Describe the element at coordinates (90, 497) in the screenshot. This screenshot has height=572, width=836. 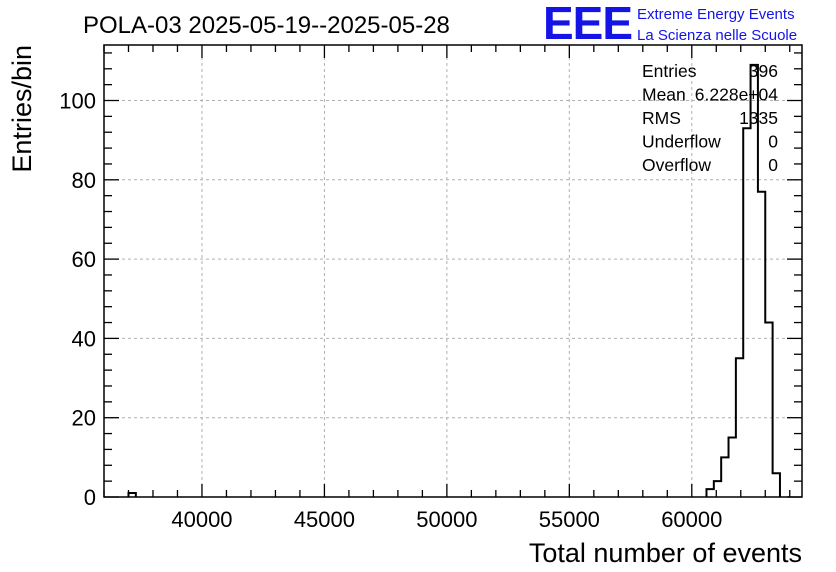
I see `y-tick-label: 0` at that location.